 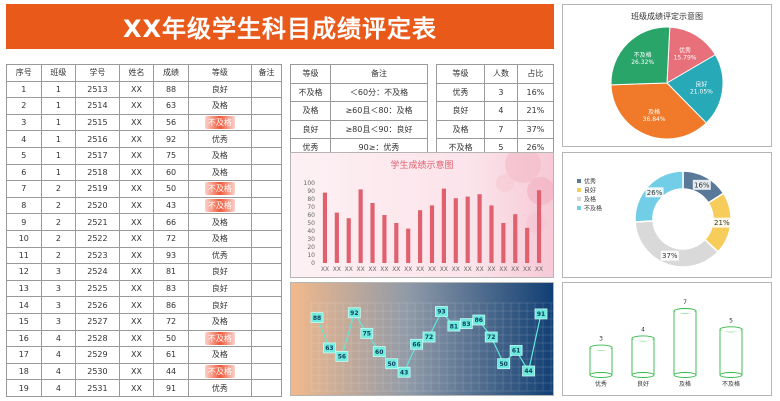 What do you see at coordinates (171, 89) in the screenshot?
I see `table-cell: 88` at bounding box center [171, 89].